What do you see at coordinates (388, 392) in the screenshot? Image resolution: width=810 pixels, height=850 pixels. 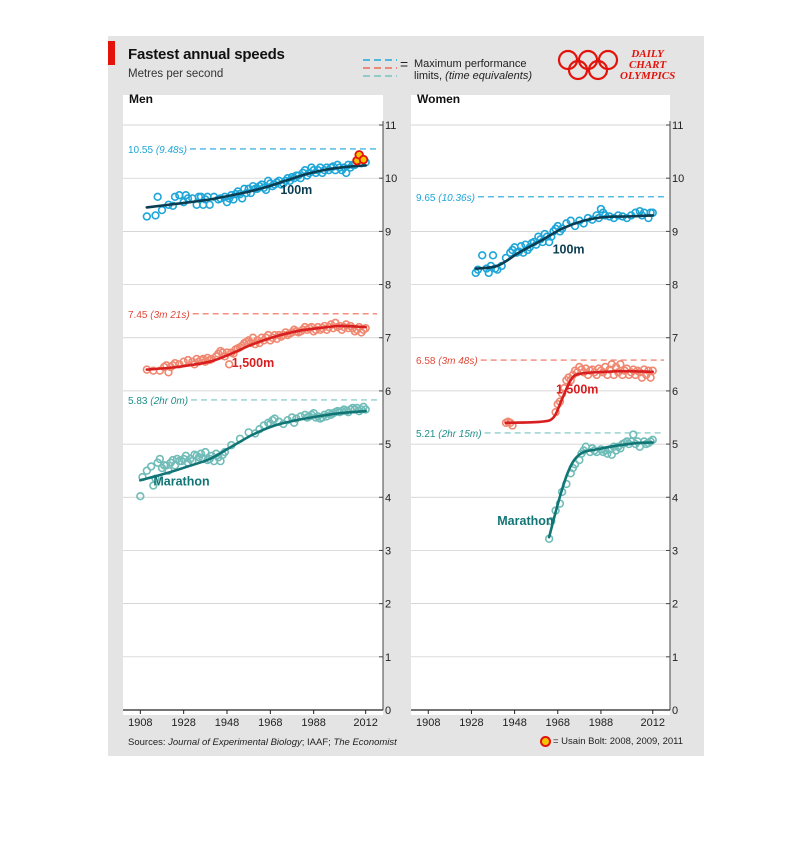 I see `men-y-tick-label: 6` at bounding box center [388, 392].